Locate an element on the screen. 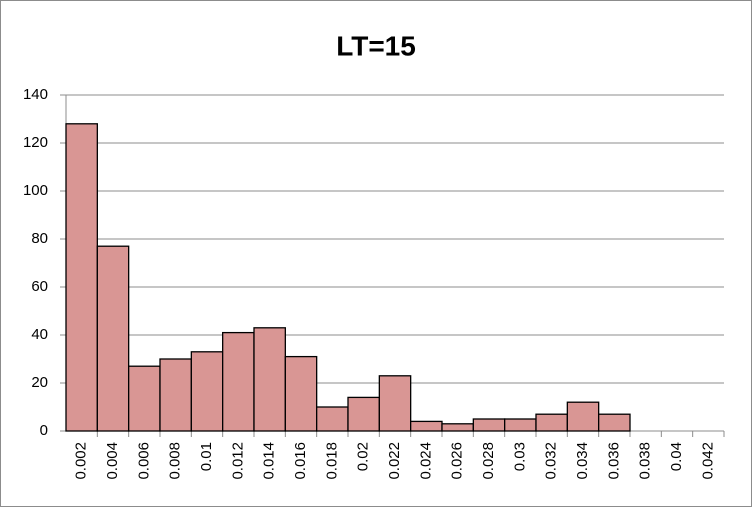 This screenshot has width=752, height=507. x-tick-label: 0.006 is located at coordinates (143, 461).